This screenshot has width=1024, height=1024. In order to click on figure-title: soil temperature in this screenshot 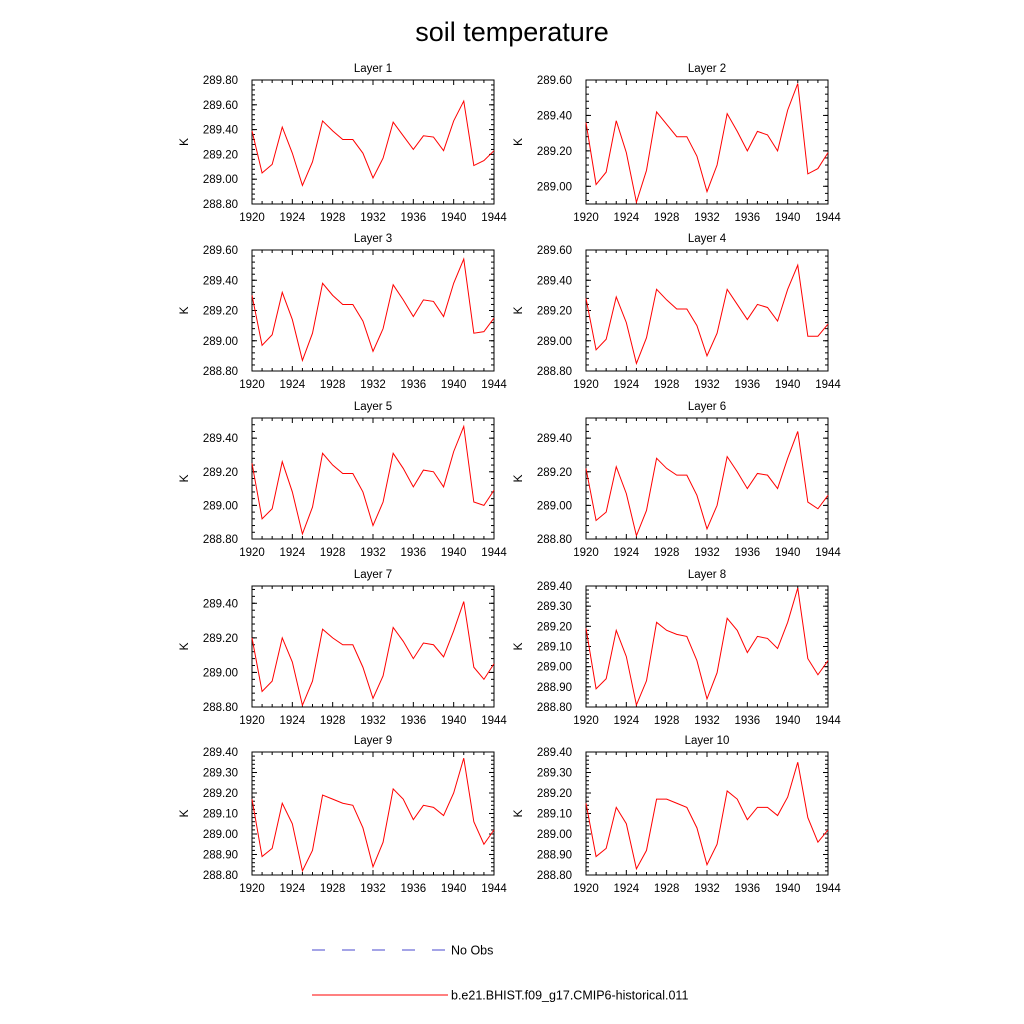, I will do `click(512, 32)`.